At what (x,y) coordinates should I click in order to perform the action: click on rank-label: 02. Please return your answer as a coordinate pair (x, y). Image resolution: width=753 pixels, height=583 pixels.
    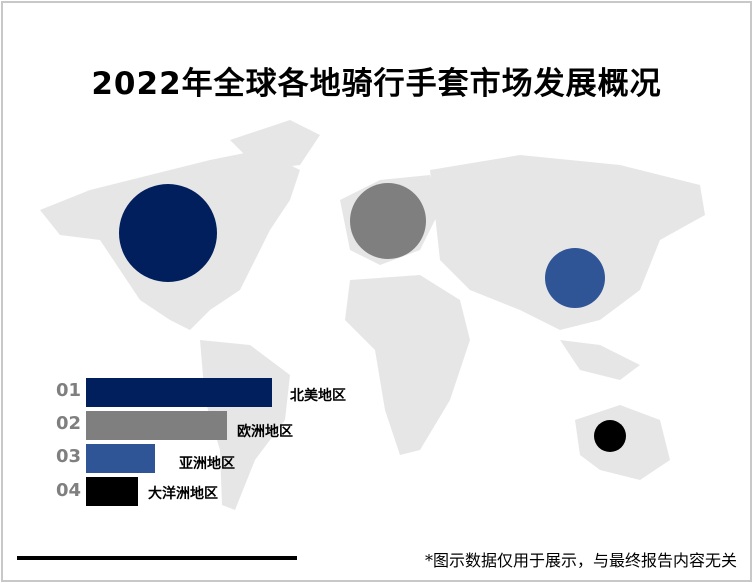
    Looking at the image, I should click on (69, 423).